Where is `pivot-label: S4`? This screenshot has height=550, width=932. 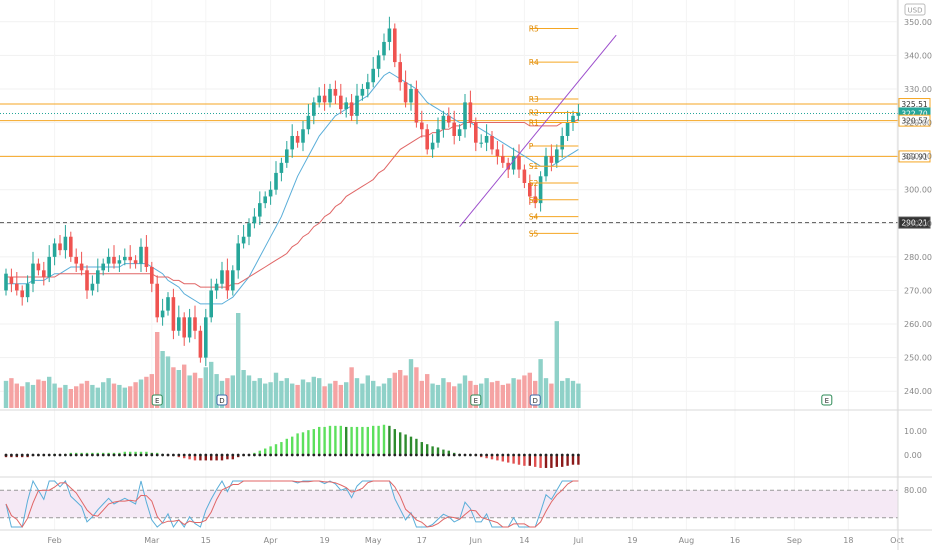
pivot-label: S4 is located at coordinates (534, 217).